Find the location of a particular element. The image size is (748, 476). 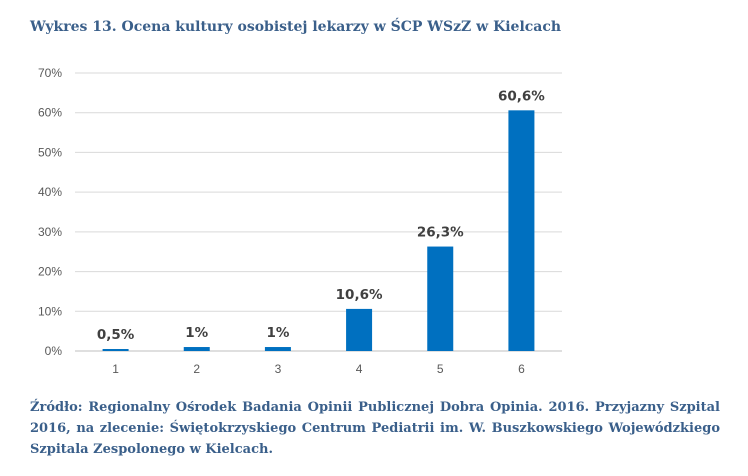

y-tick-label: 60% is located at coordinates (50, 113).